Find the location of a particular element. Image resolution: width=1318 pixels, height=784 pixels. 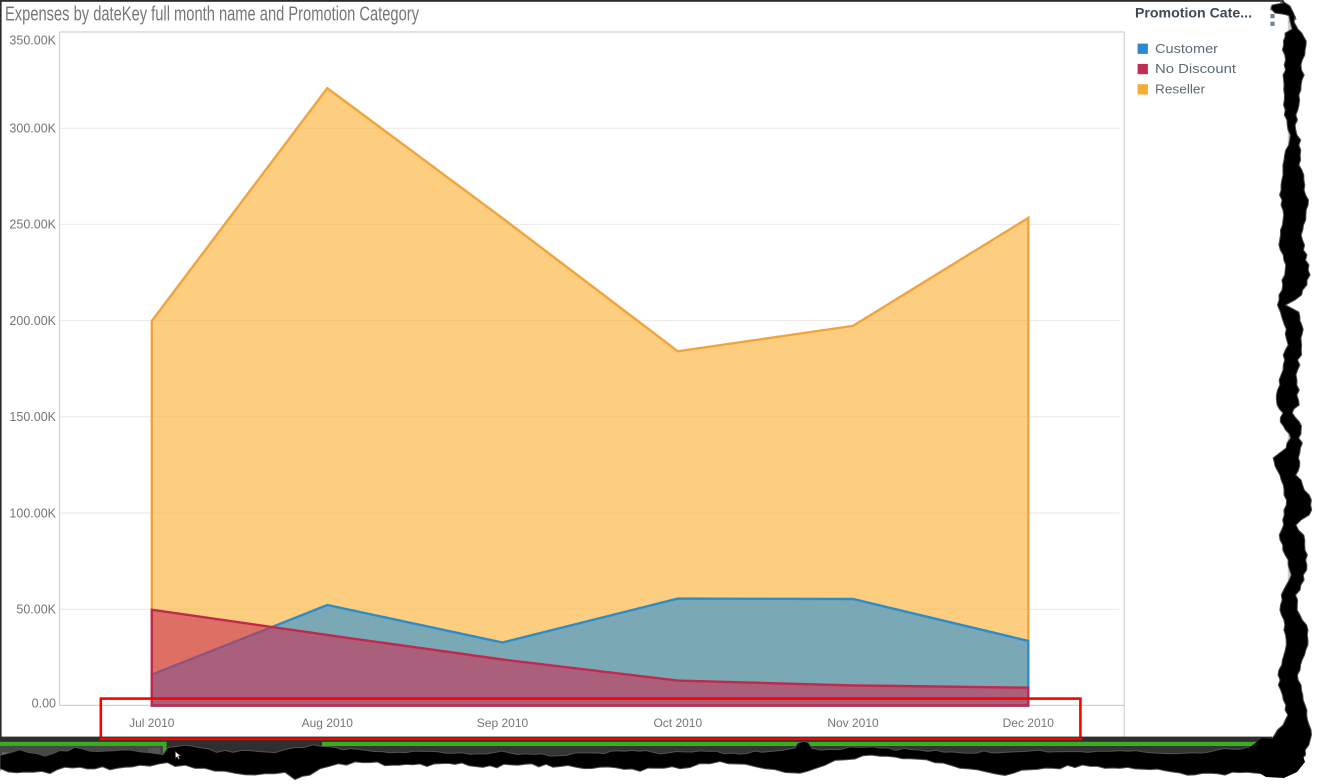

svg-text: Customer is located at coordinates (1187, 48).